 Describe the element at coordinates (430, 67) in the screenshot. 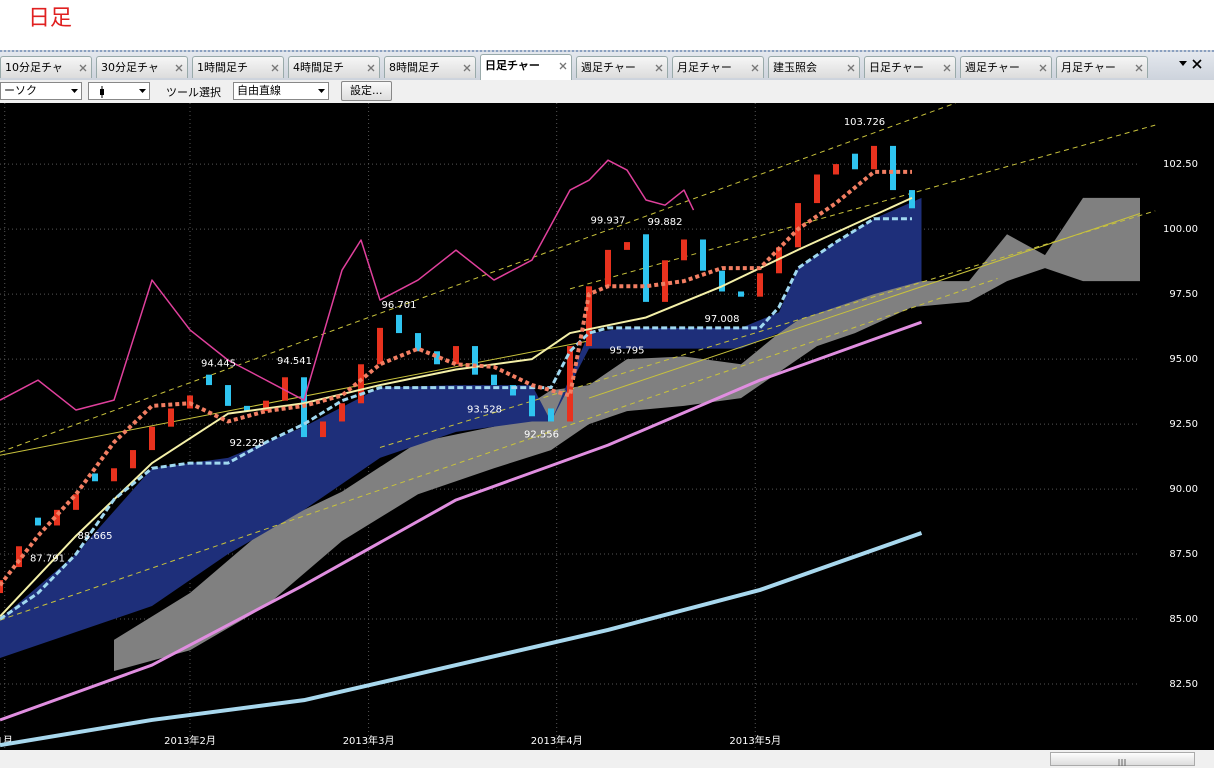

I see `tab: 8時間足チ` at that location.